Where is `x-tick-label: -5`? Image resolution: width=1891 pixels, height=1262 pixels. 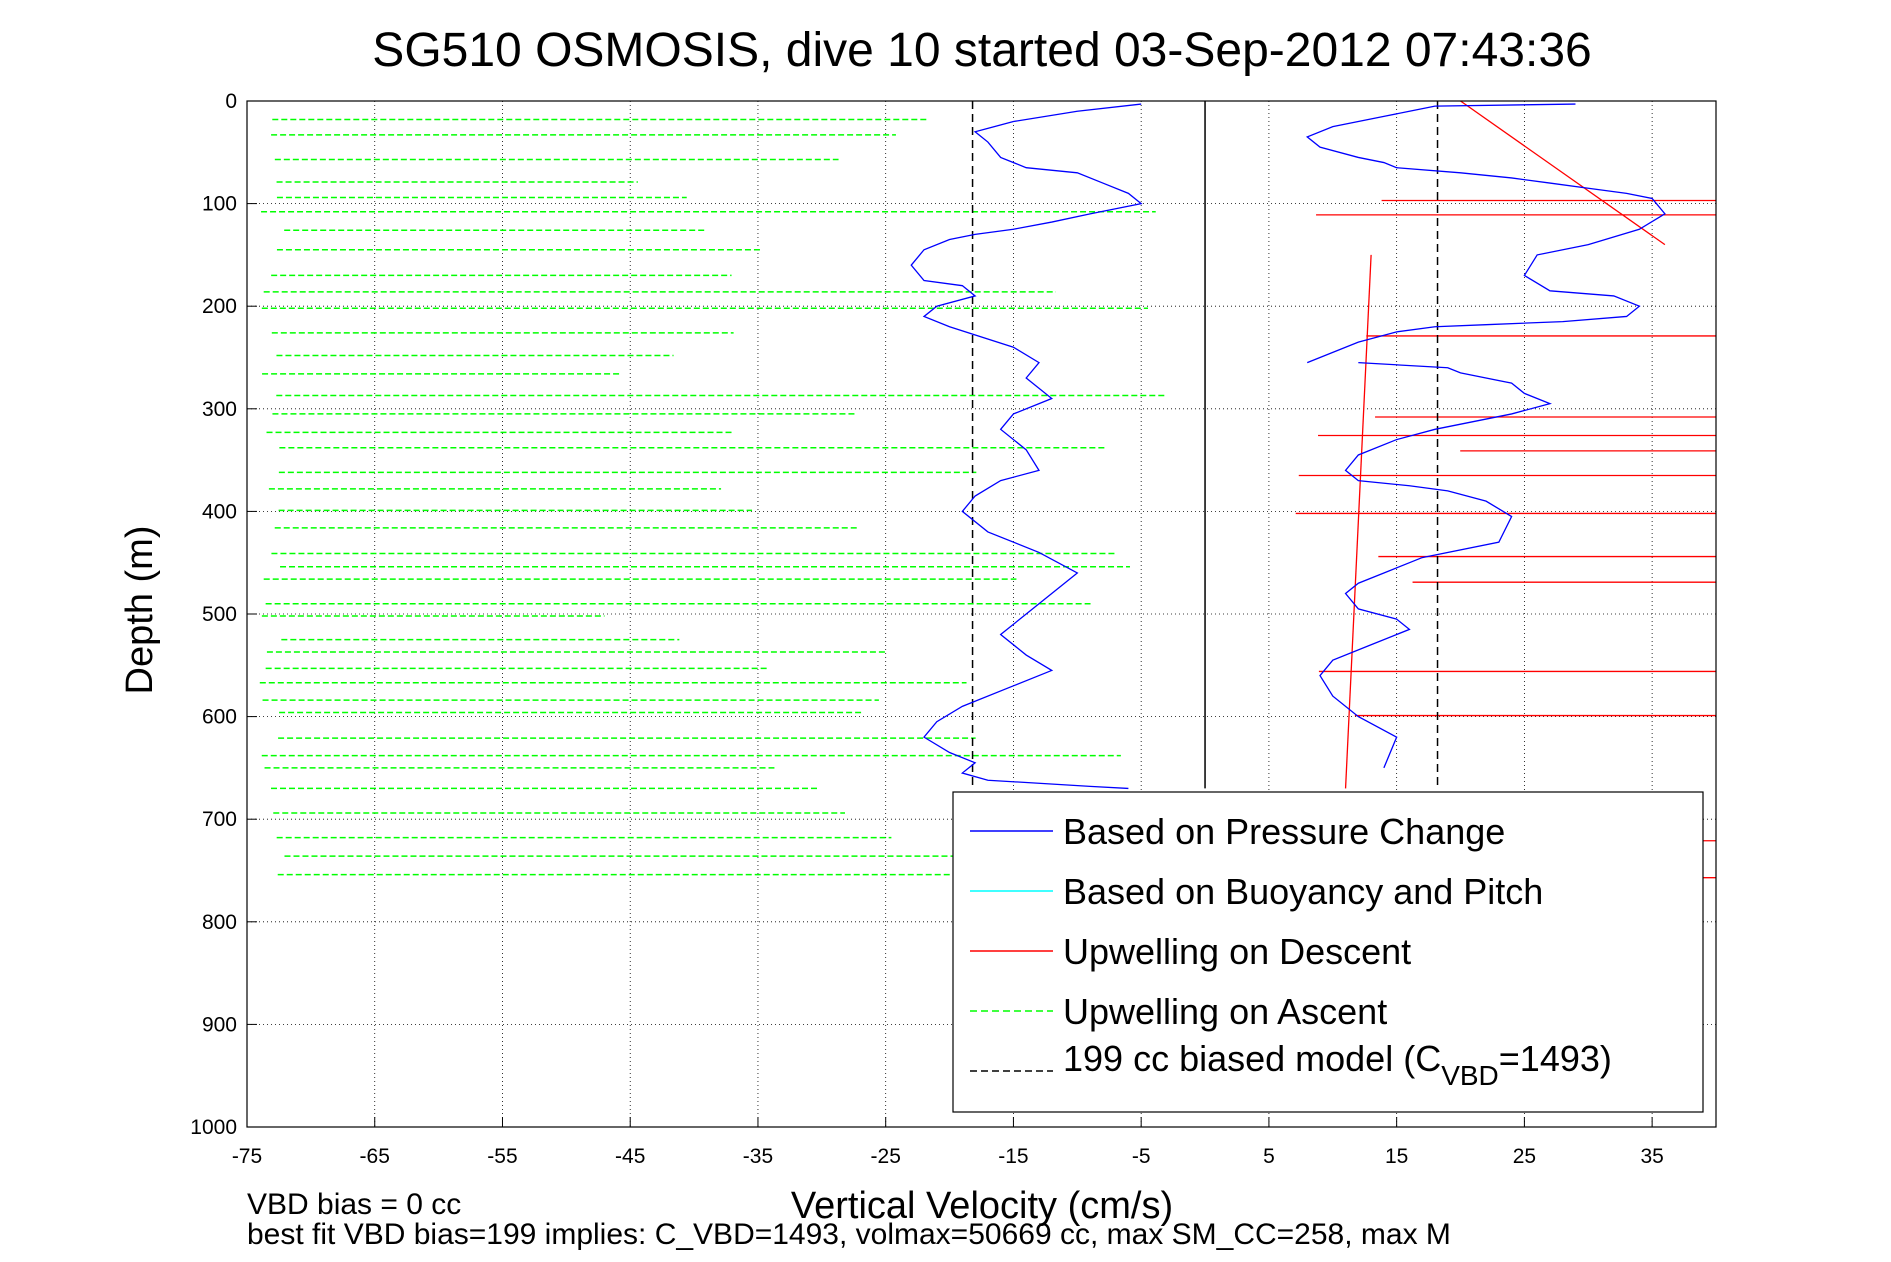 x-tick-label: -5 is located at coordinates (1141, 1156).